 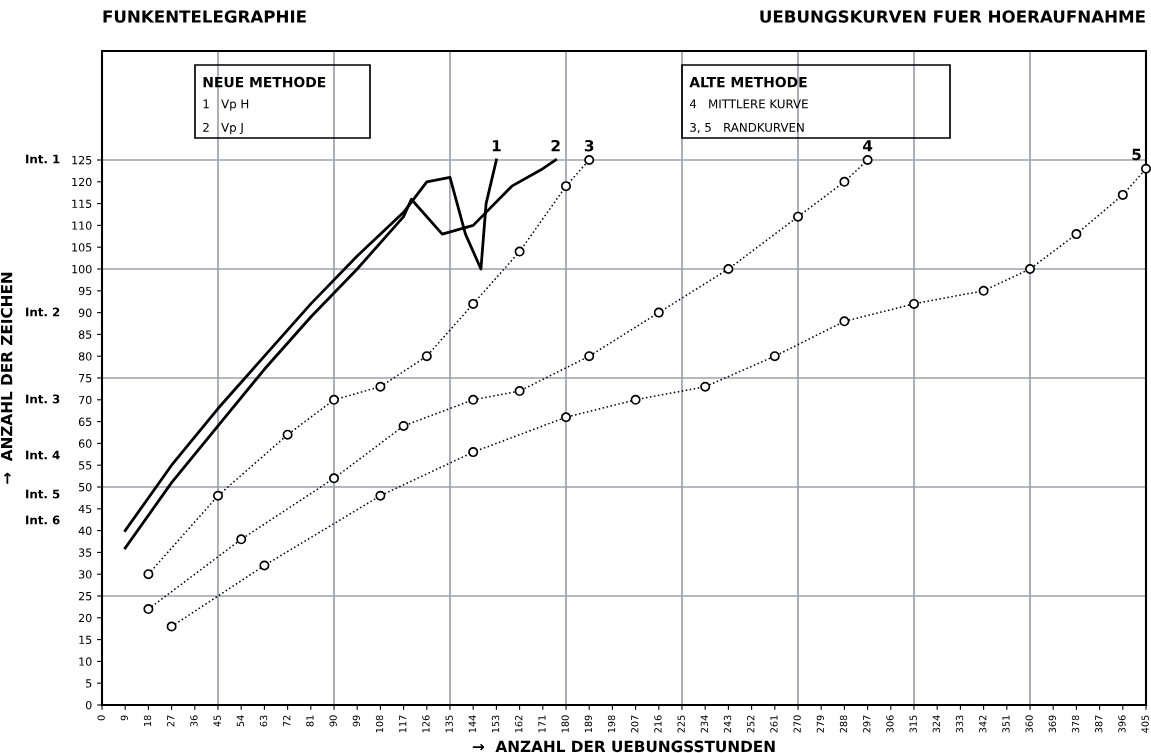 I want to click on x-tick-label: 126, so click(x=426, y=724).